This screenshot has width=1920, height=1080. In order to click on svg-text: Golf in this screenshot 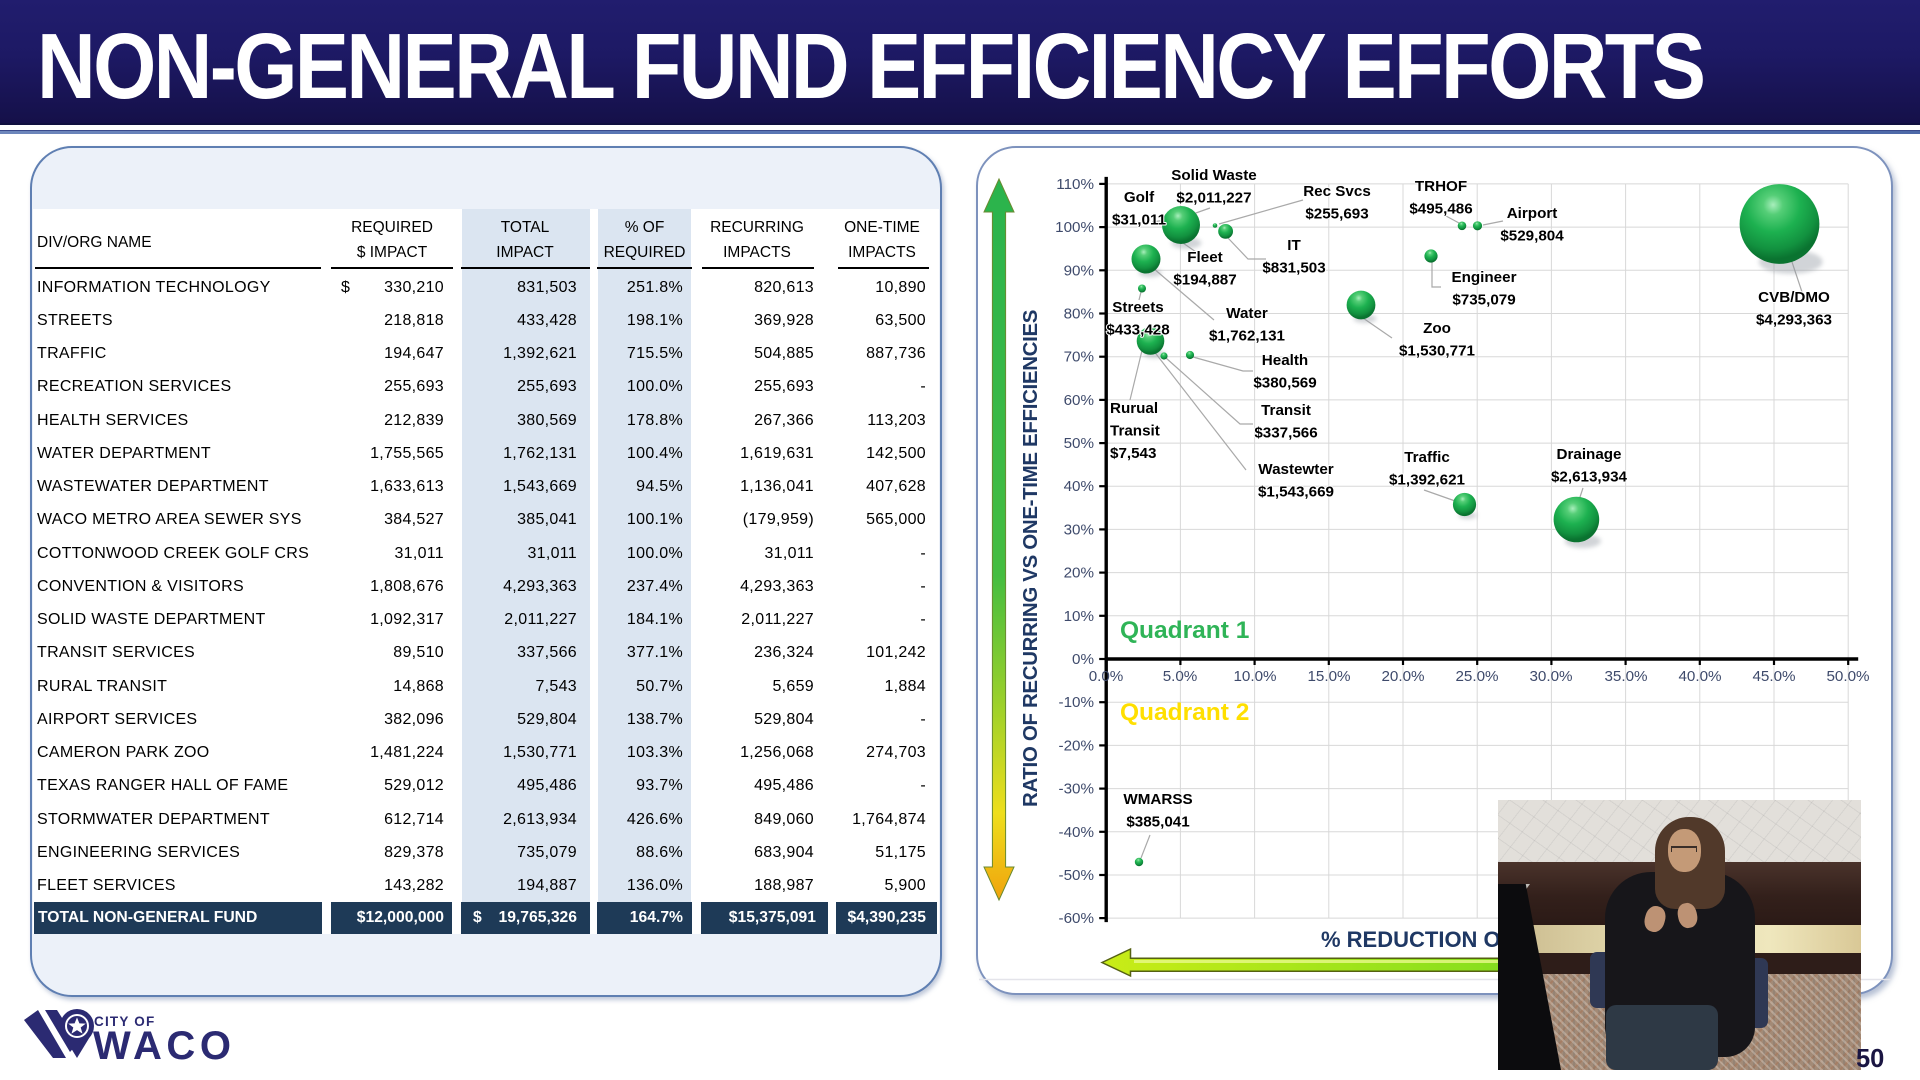, I will do `click(1139, 197)`.